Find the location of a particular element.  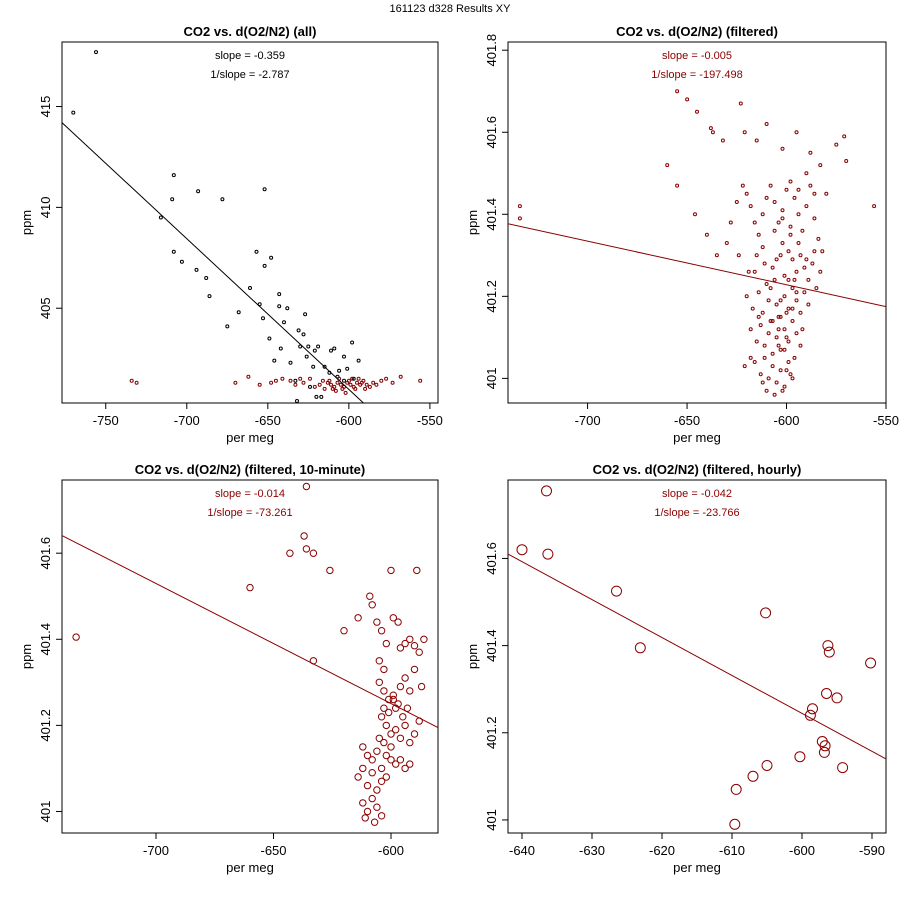

y-tick-label: 401.8 is located at coordinates (491, 50).